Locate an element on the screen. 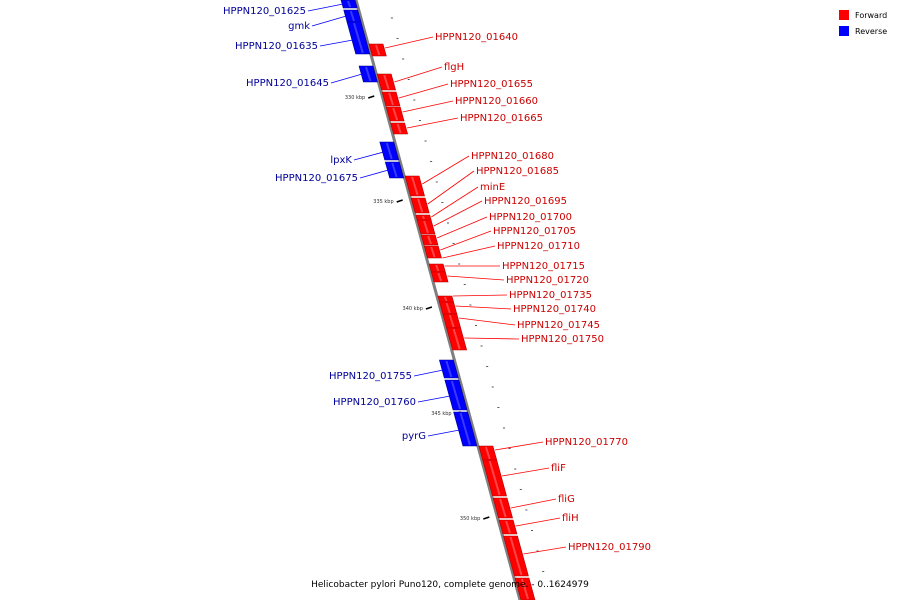 This screenshot has height=600, width=900. gene-label-forward: HPPN120_01770 is located at coordinates (586, 442).